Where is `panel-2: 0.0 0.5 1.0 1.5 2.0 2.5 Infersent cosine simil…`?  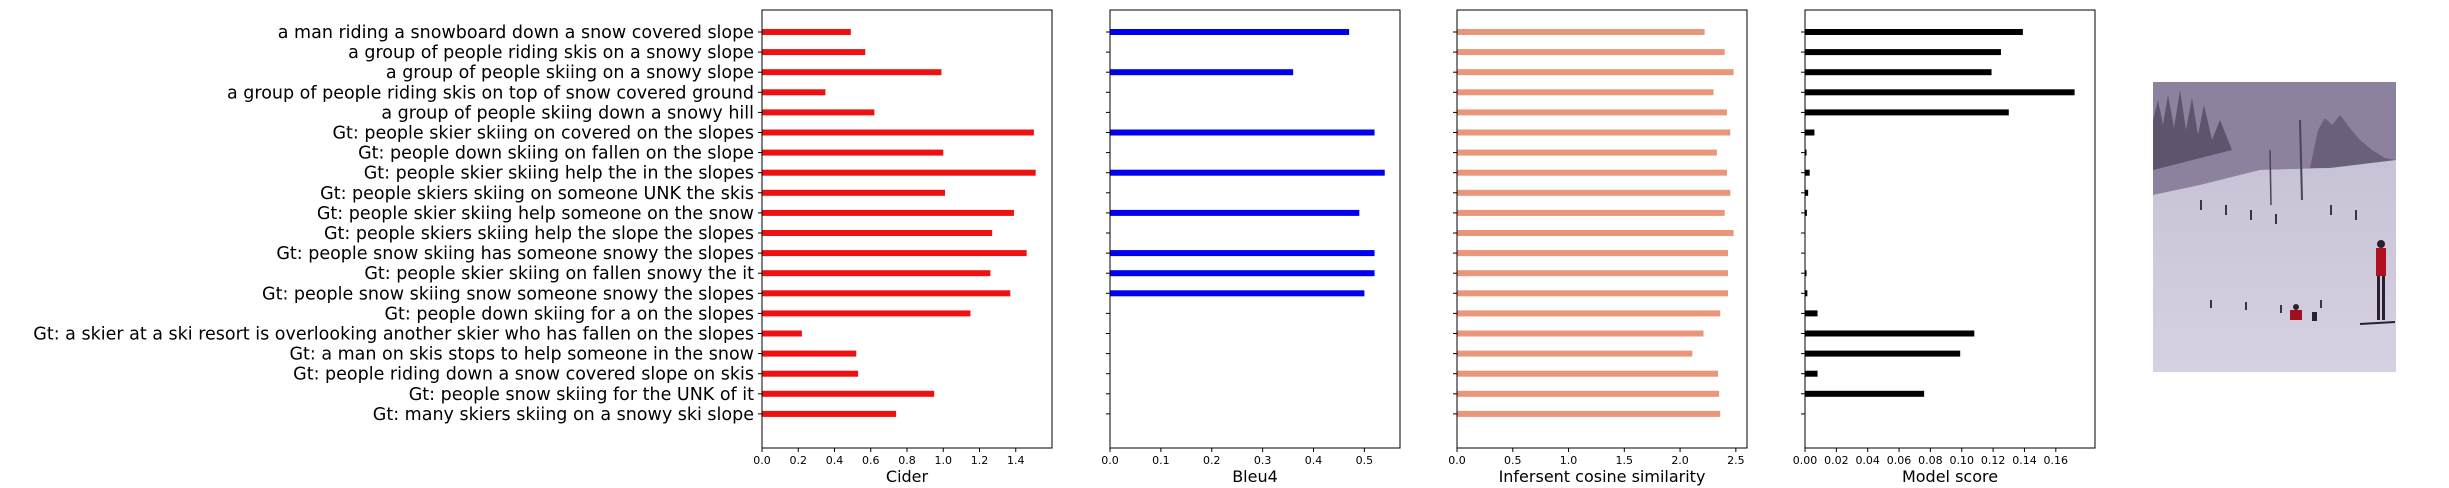
panel-2: 0.0 0.5 1.0 1.5 2.0 2.5 Infersent cosine simil… is located at coordinates (1598, 247).